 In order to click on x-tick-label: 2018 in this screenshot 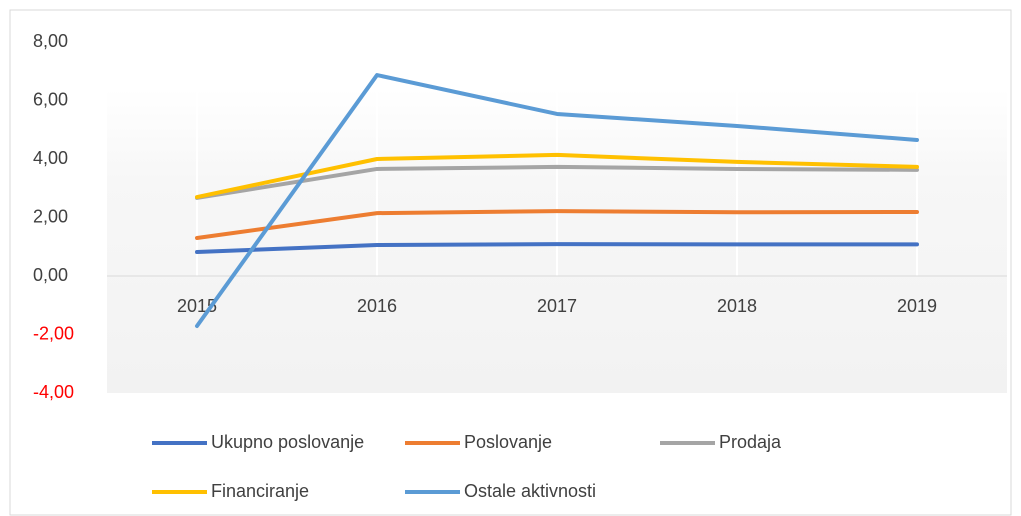, I will do `click(737, 306)`.